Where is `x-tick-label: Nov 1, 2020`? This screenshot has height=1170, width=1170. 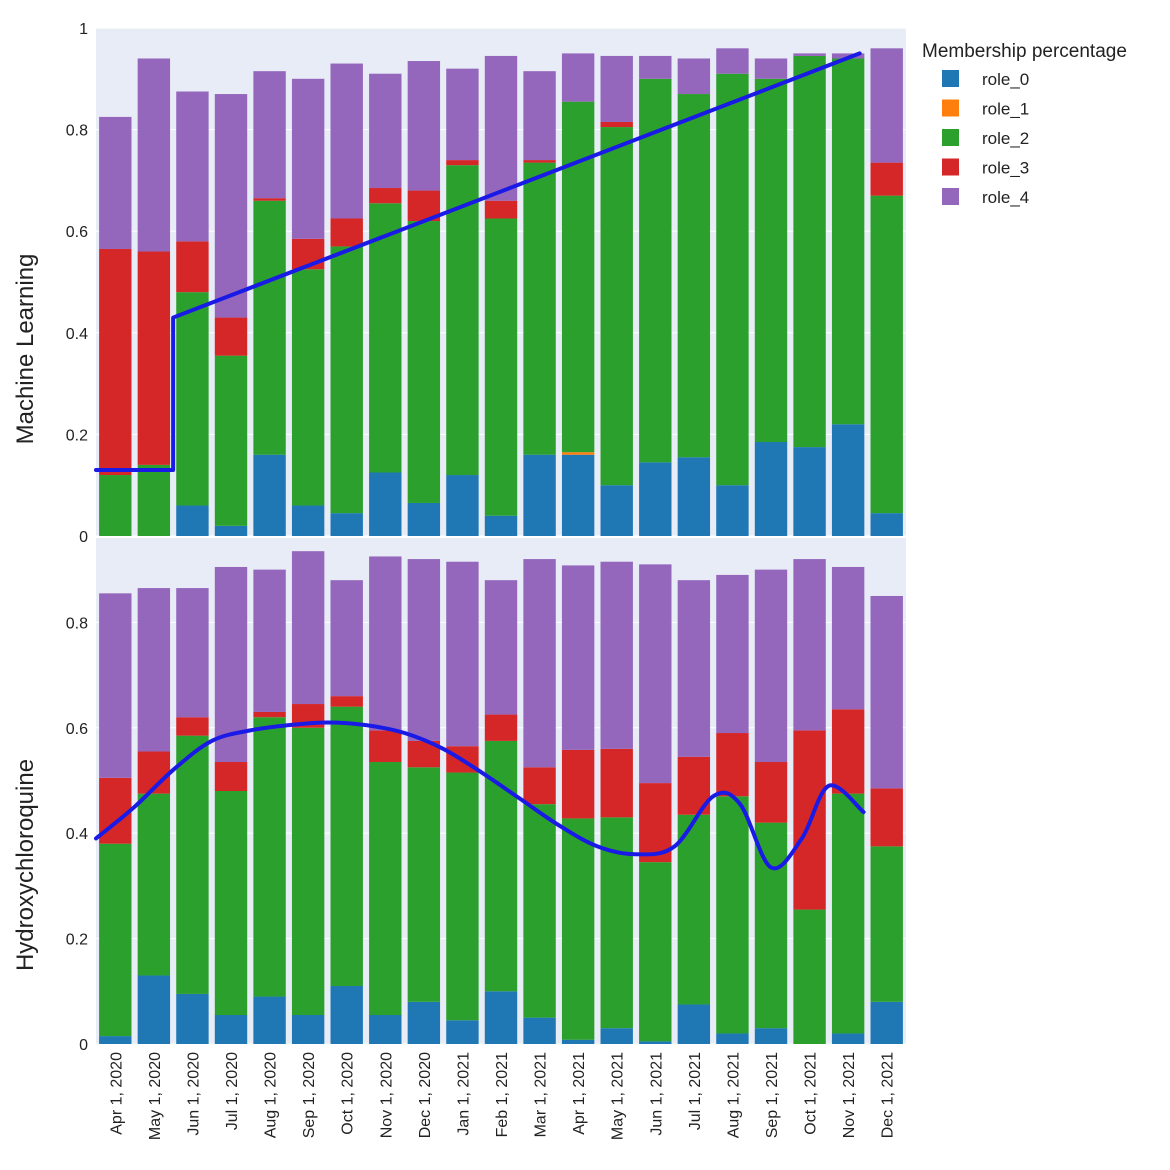 x-tick-label: Nov 1, 2020 is located at coordinates (386, 1095).